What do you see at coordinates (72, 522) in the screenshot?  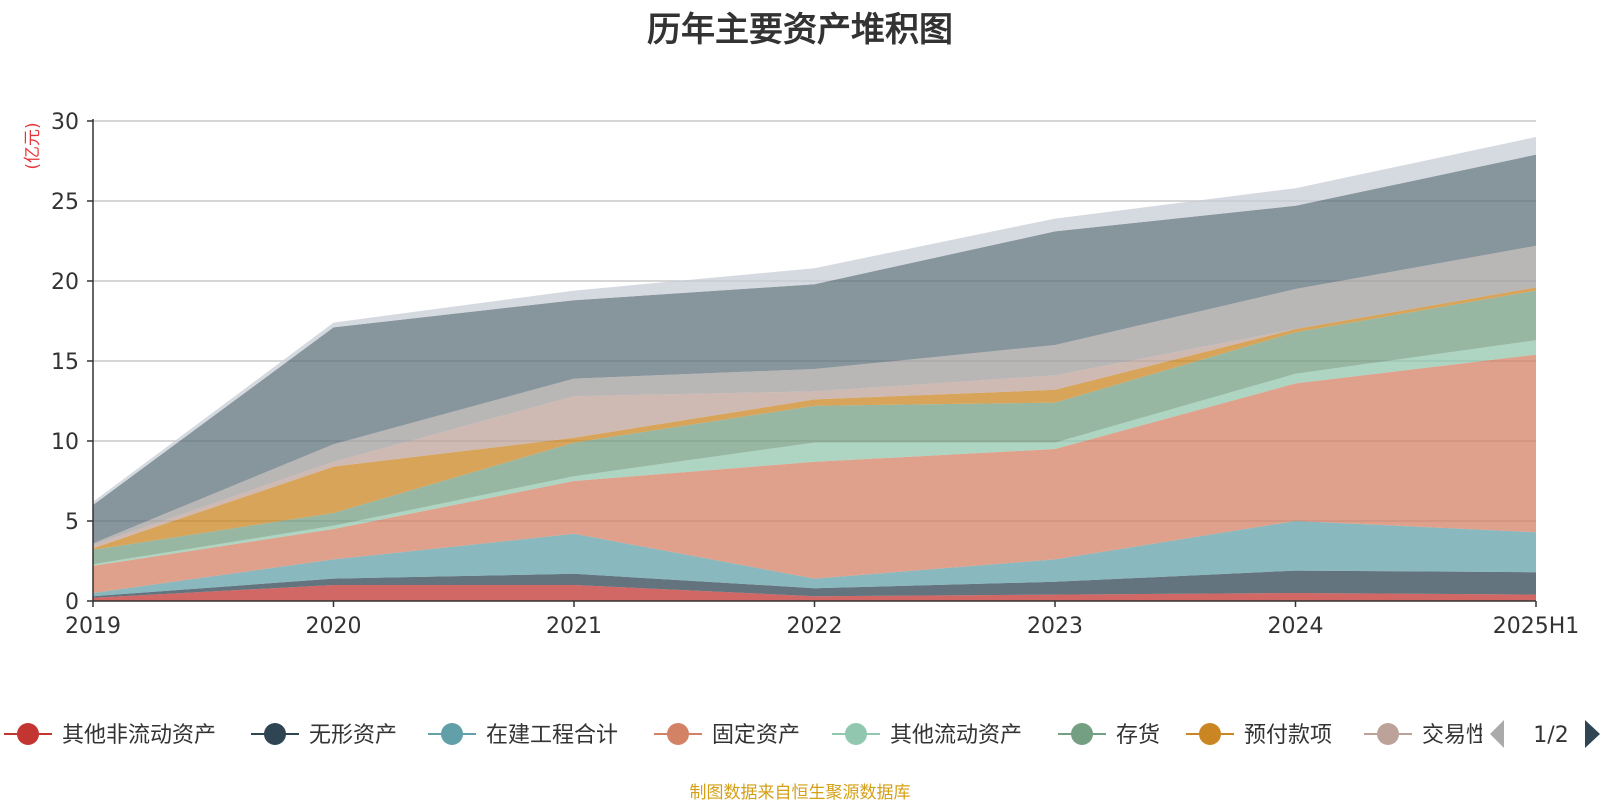 I see `y-tick-label: 5` at bounding box center [72, 522].